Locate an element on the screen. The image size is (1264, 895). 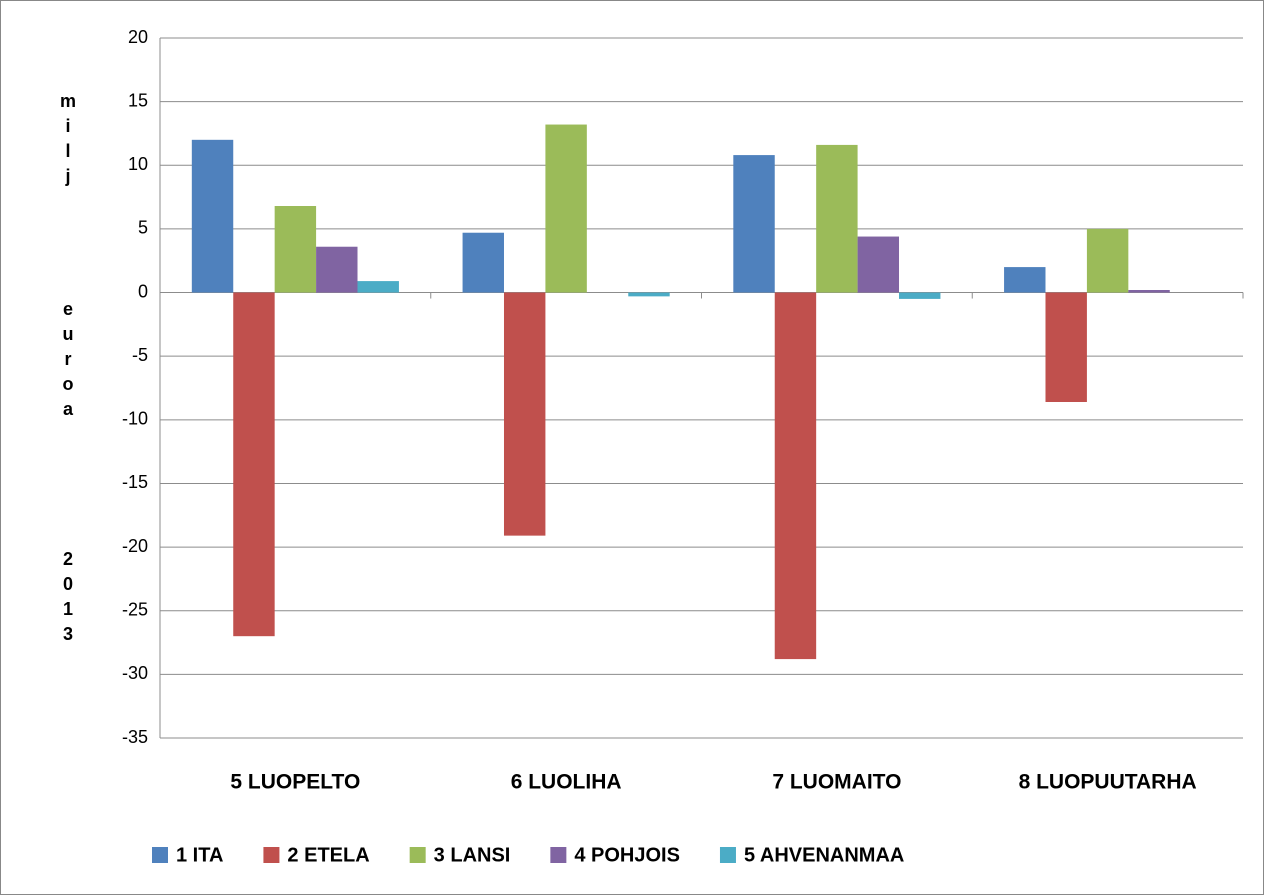
legend-label: 5 AHVENANMAA is located at coordinates (824, 855).